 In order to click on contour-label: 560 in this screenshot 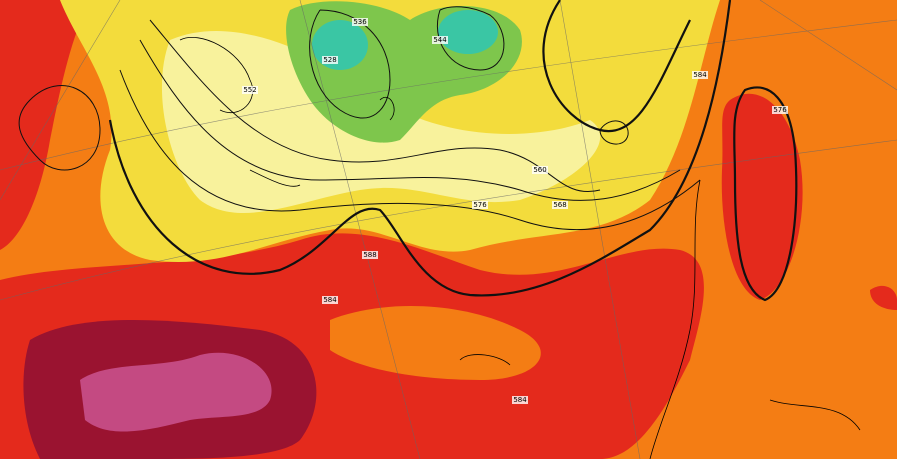, I will do `click(539, 170)`.